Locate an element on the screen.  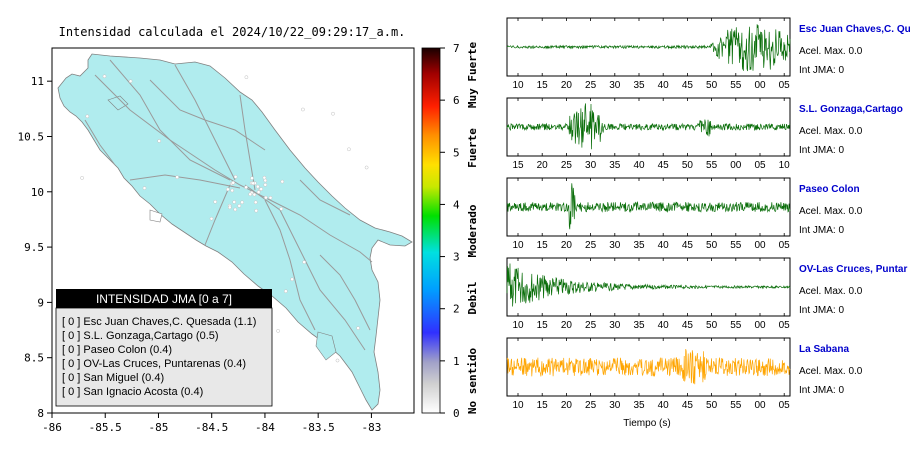
waveform-xlabel: Tiempo (s) is located at coordinates (646, 423).